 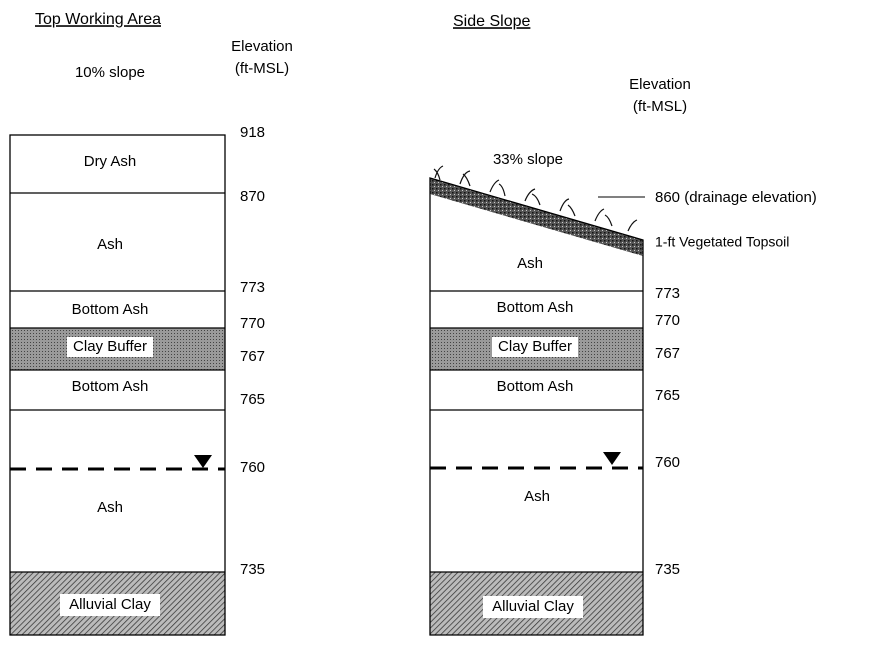 I want to click on slope-label: 10% slope, so click(x=110, y=72).